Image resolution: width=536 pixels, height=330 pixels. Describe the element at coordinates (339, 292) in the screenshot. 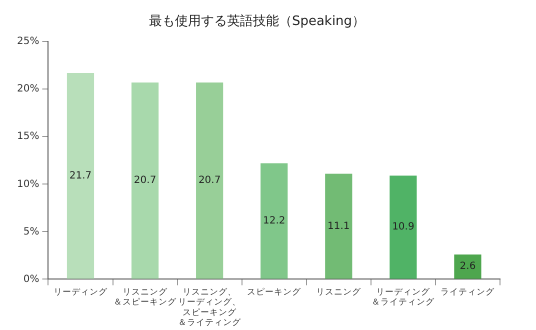

I see `x-tick-label: リスニング` at that location.